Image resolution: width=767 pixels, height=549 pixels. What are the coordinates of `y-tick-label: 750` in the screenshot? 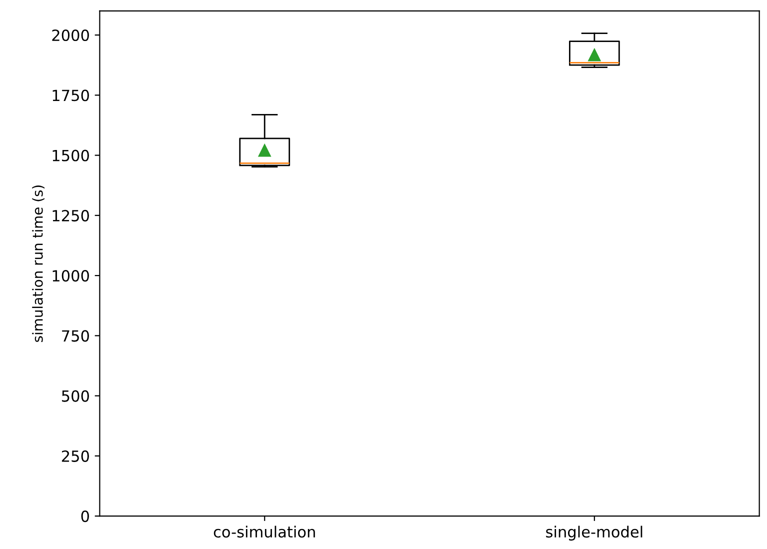 It's located at (75, 336).